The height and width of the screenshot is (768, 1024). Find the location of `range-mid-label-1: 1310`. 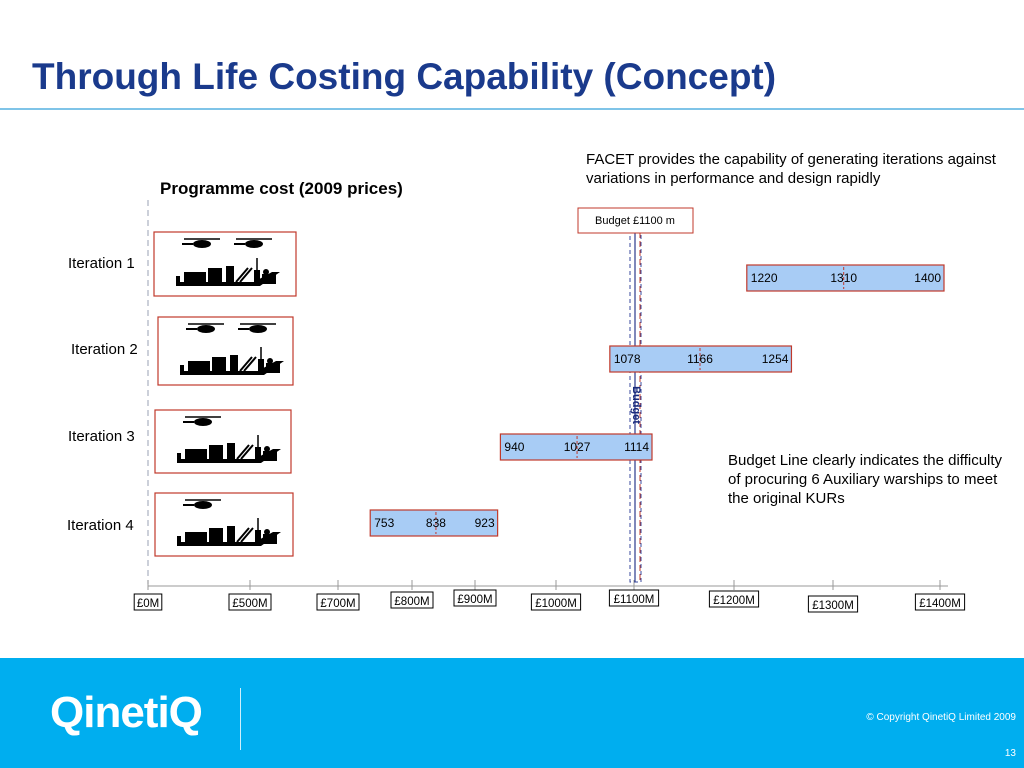

range-mid-label-1: 1310 is located at coordinates (843, 278).